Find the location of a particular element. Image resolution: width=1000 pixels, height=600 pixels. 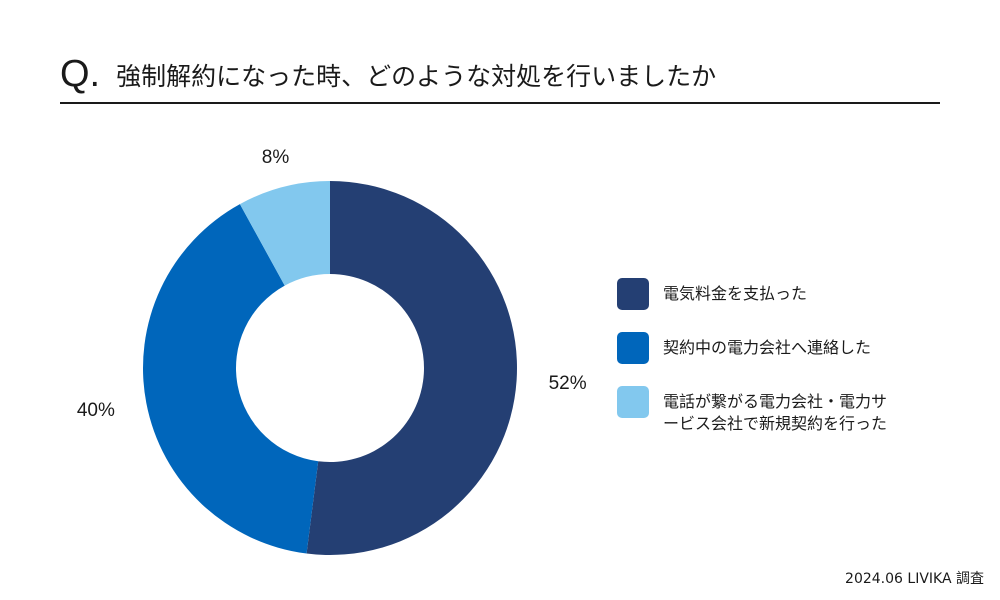

chart-title: Q. 強制解約になった時、どのような対処を行いましたか is located at coordinates (388, 69).